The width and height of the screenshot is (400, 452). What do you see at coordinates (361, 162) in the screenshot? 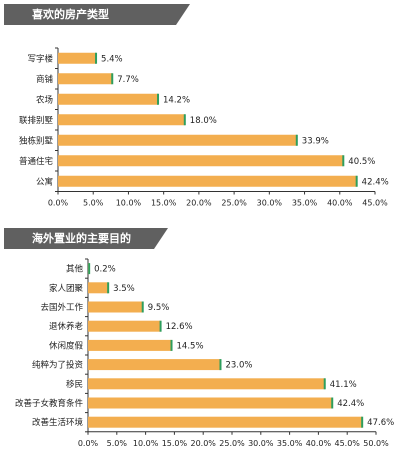
I see `value-label: 40.5%` at bounding box center [361, 162].